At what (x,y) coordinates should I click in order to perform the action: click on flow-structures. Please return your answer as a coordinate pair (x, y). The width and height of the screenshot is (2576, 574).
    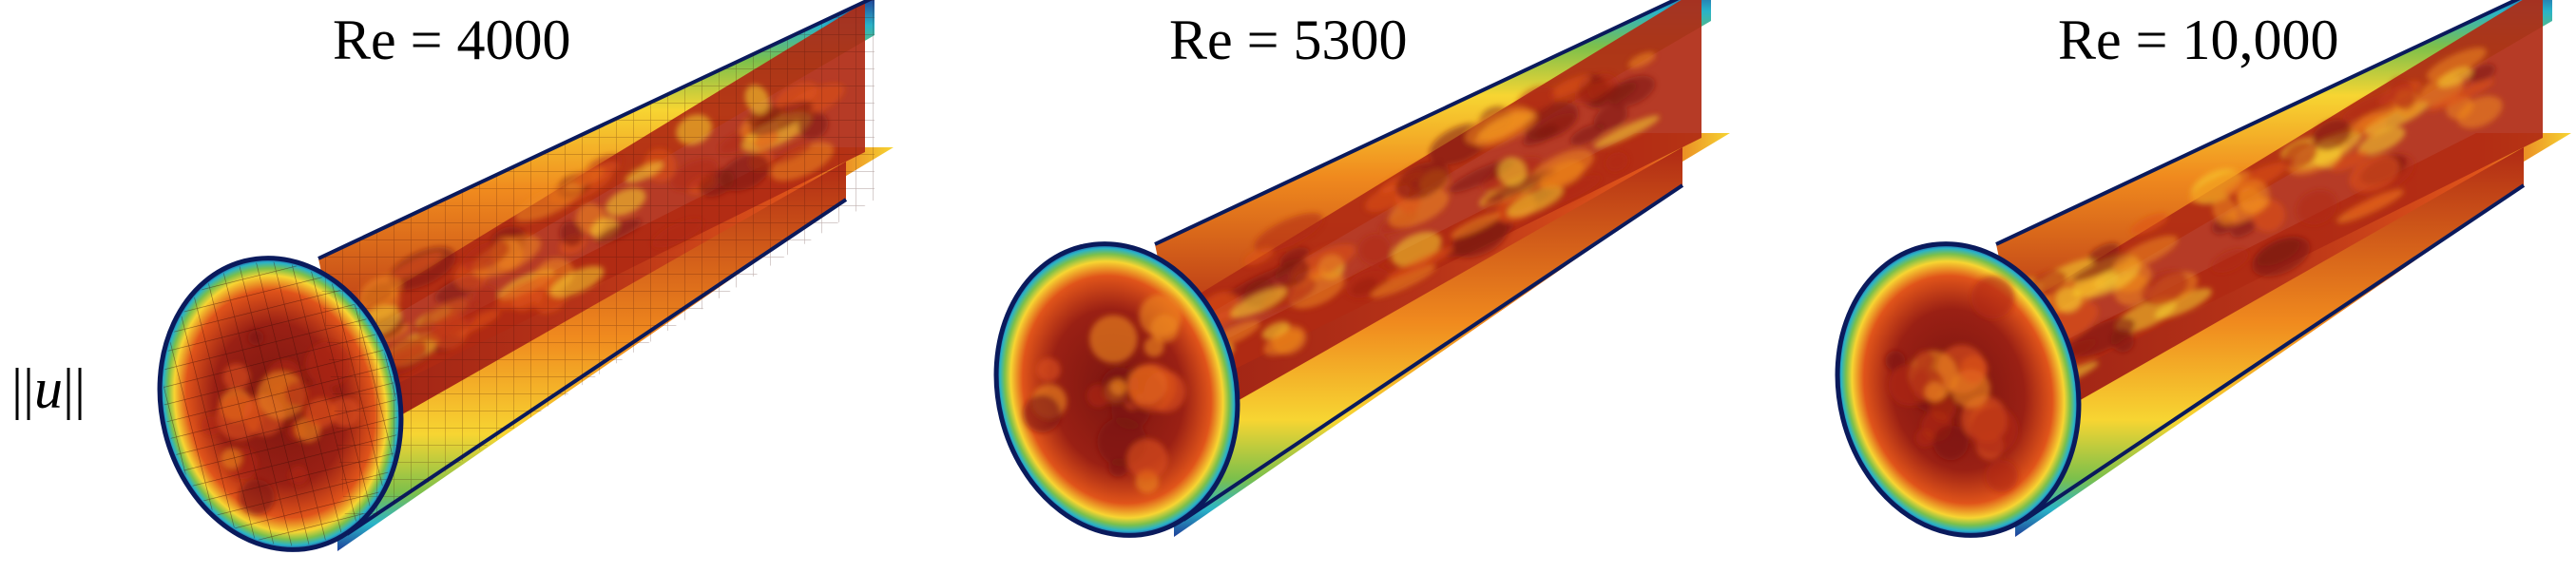
    Looking at the image, I should click on (1413, 207).